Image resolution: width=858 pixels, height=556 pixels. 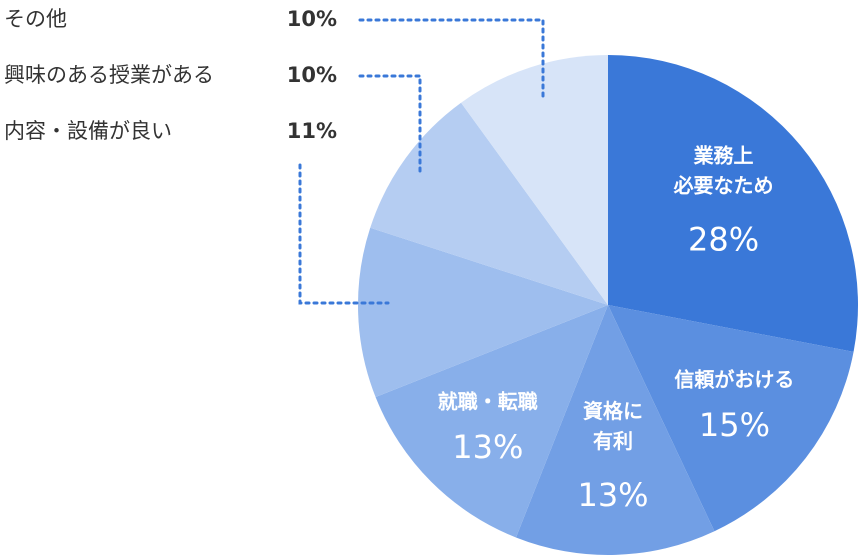 I want to click on slice-value: 28%, so click(x=723, y=239).